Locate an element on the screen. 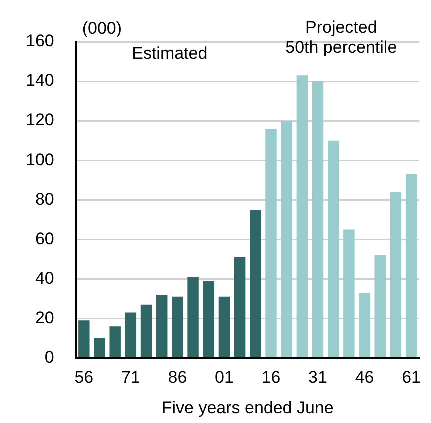  y-tick-label: 140 is located at coordinates (40, 80).